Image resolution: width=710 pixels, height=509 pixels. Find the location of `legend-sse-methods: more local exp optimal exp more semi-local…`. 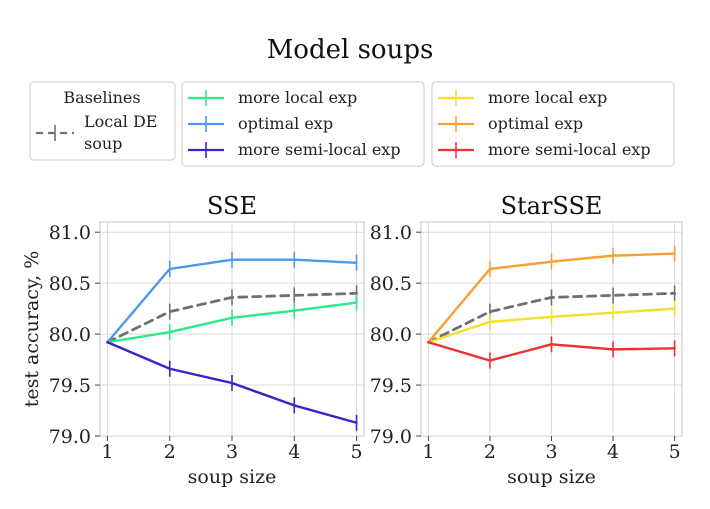

legend-sse-methods: more local exp optimal exp more semi-local… is located at coordinates (303, 124).